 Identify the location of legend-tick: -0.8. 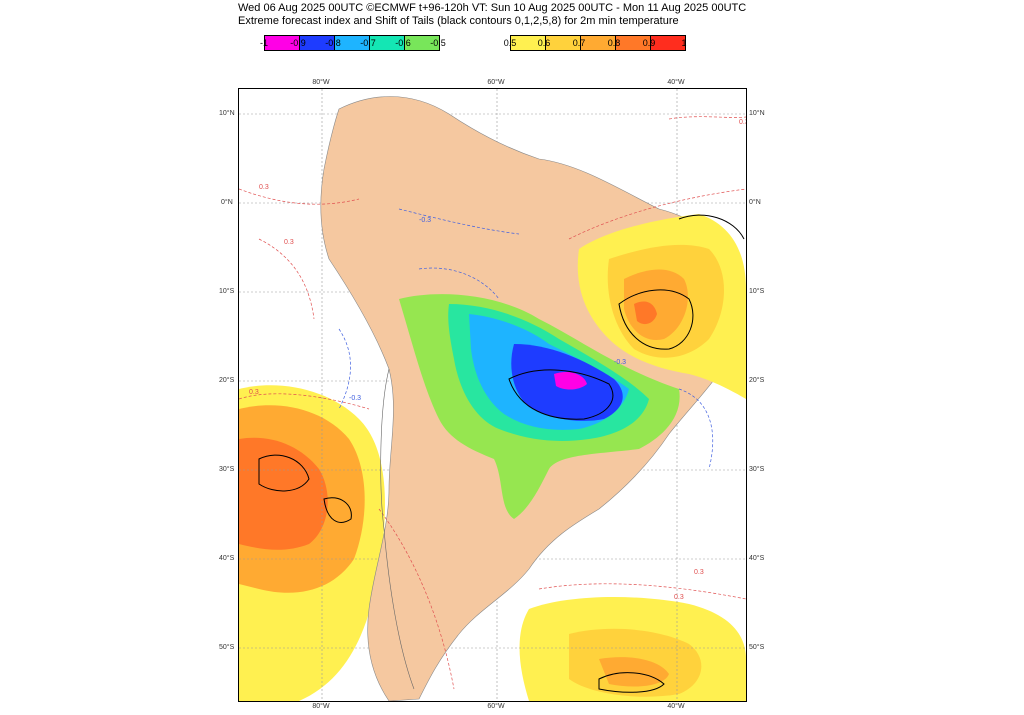
(333, 43).